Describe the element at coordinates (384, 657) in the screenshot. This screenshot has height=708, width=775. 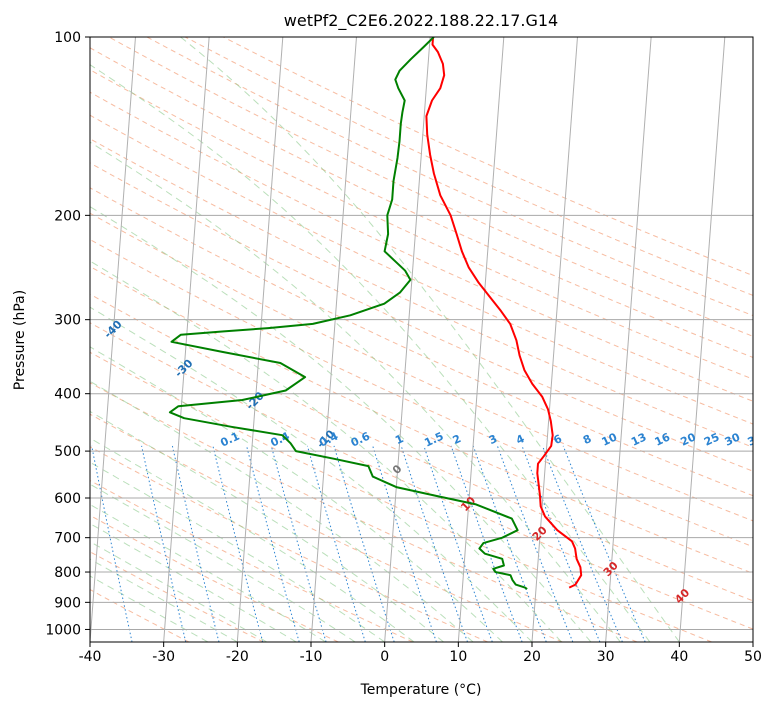
I see `x-tick-label: 0` at that location.